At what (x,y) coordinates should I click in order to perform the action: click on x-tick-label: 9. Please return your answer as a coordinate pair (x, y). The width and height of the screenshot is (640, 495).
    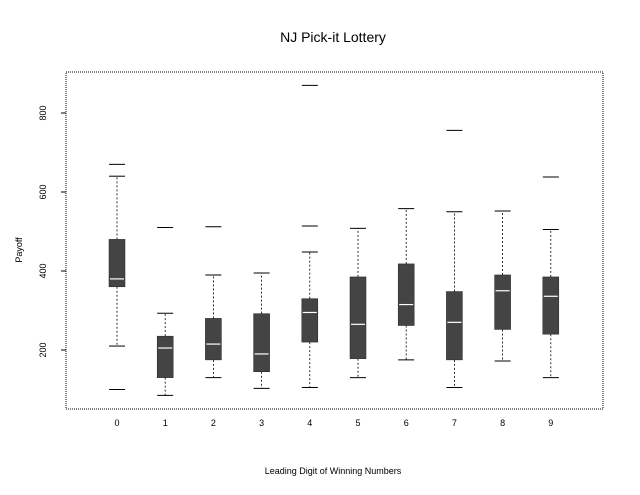
    Looking at the image, I should click on (550, 423).